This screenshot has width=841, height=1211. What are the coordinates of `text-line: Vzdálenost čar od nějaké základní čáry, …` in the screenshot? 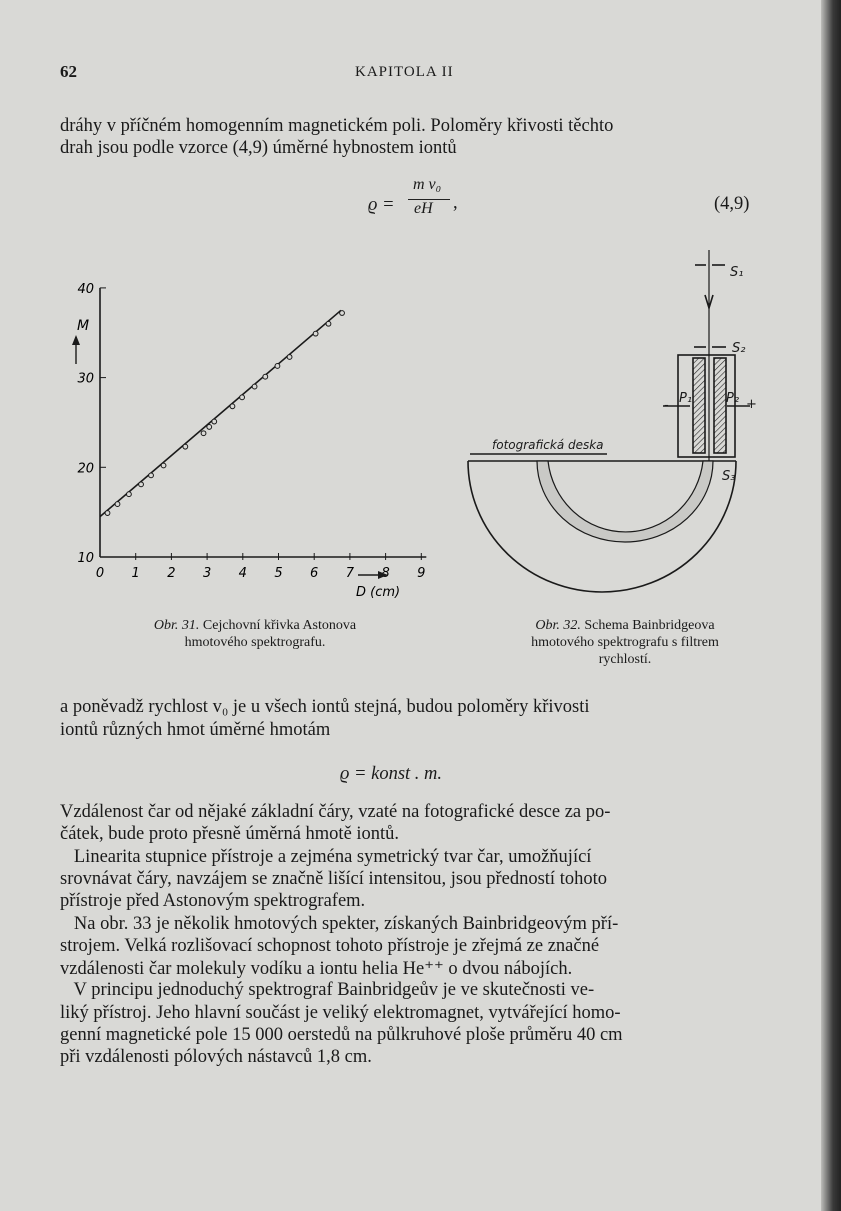 It's located at (335, 812).